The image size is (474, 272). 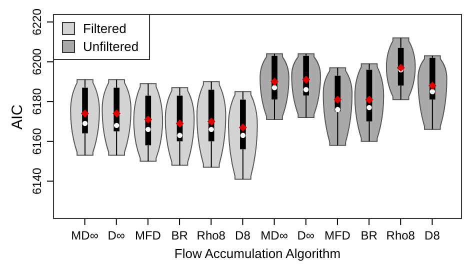 What do you see at coordinates (37, 22) in the screenshot?
I see `y-tick-label: 6220` at bounding box center [37, 22].